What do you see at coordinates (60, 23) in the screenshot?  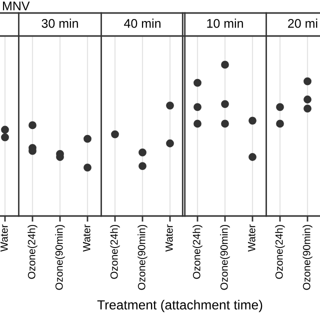 I see `text: 30 min` at bounding box center [60, 23].